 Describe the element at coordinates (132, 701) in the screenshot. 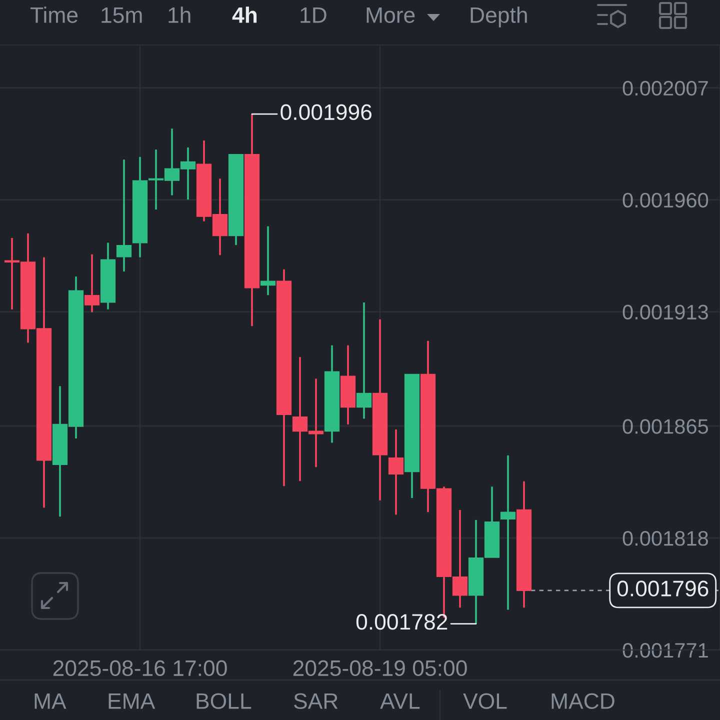

I see `text: EMA` at that location.